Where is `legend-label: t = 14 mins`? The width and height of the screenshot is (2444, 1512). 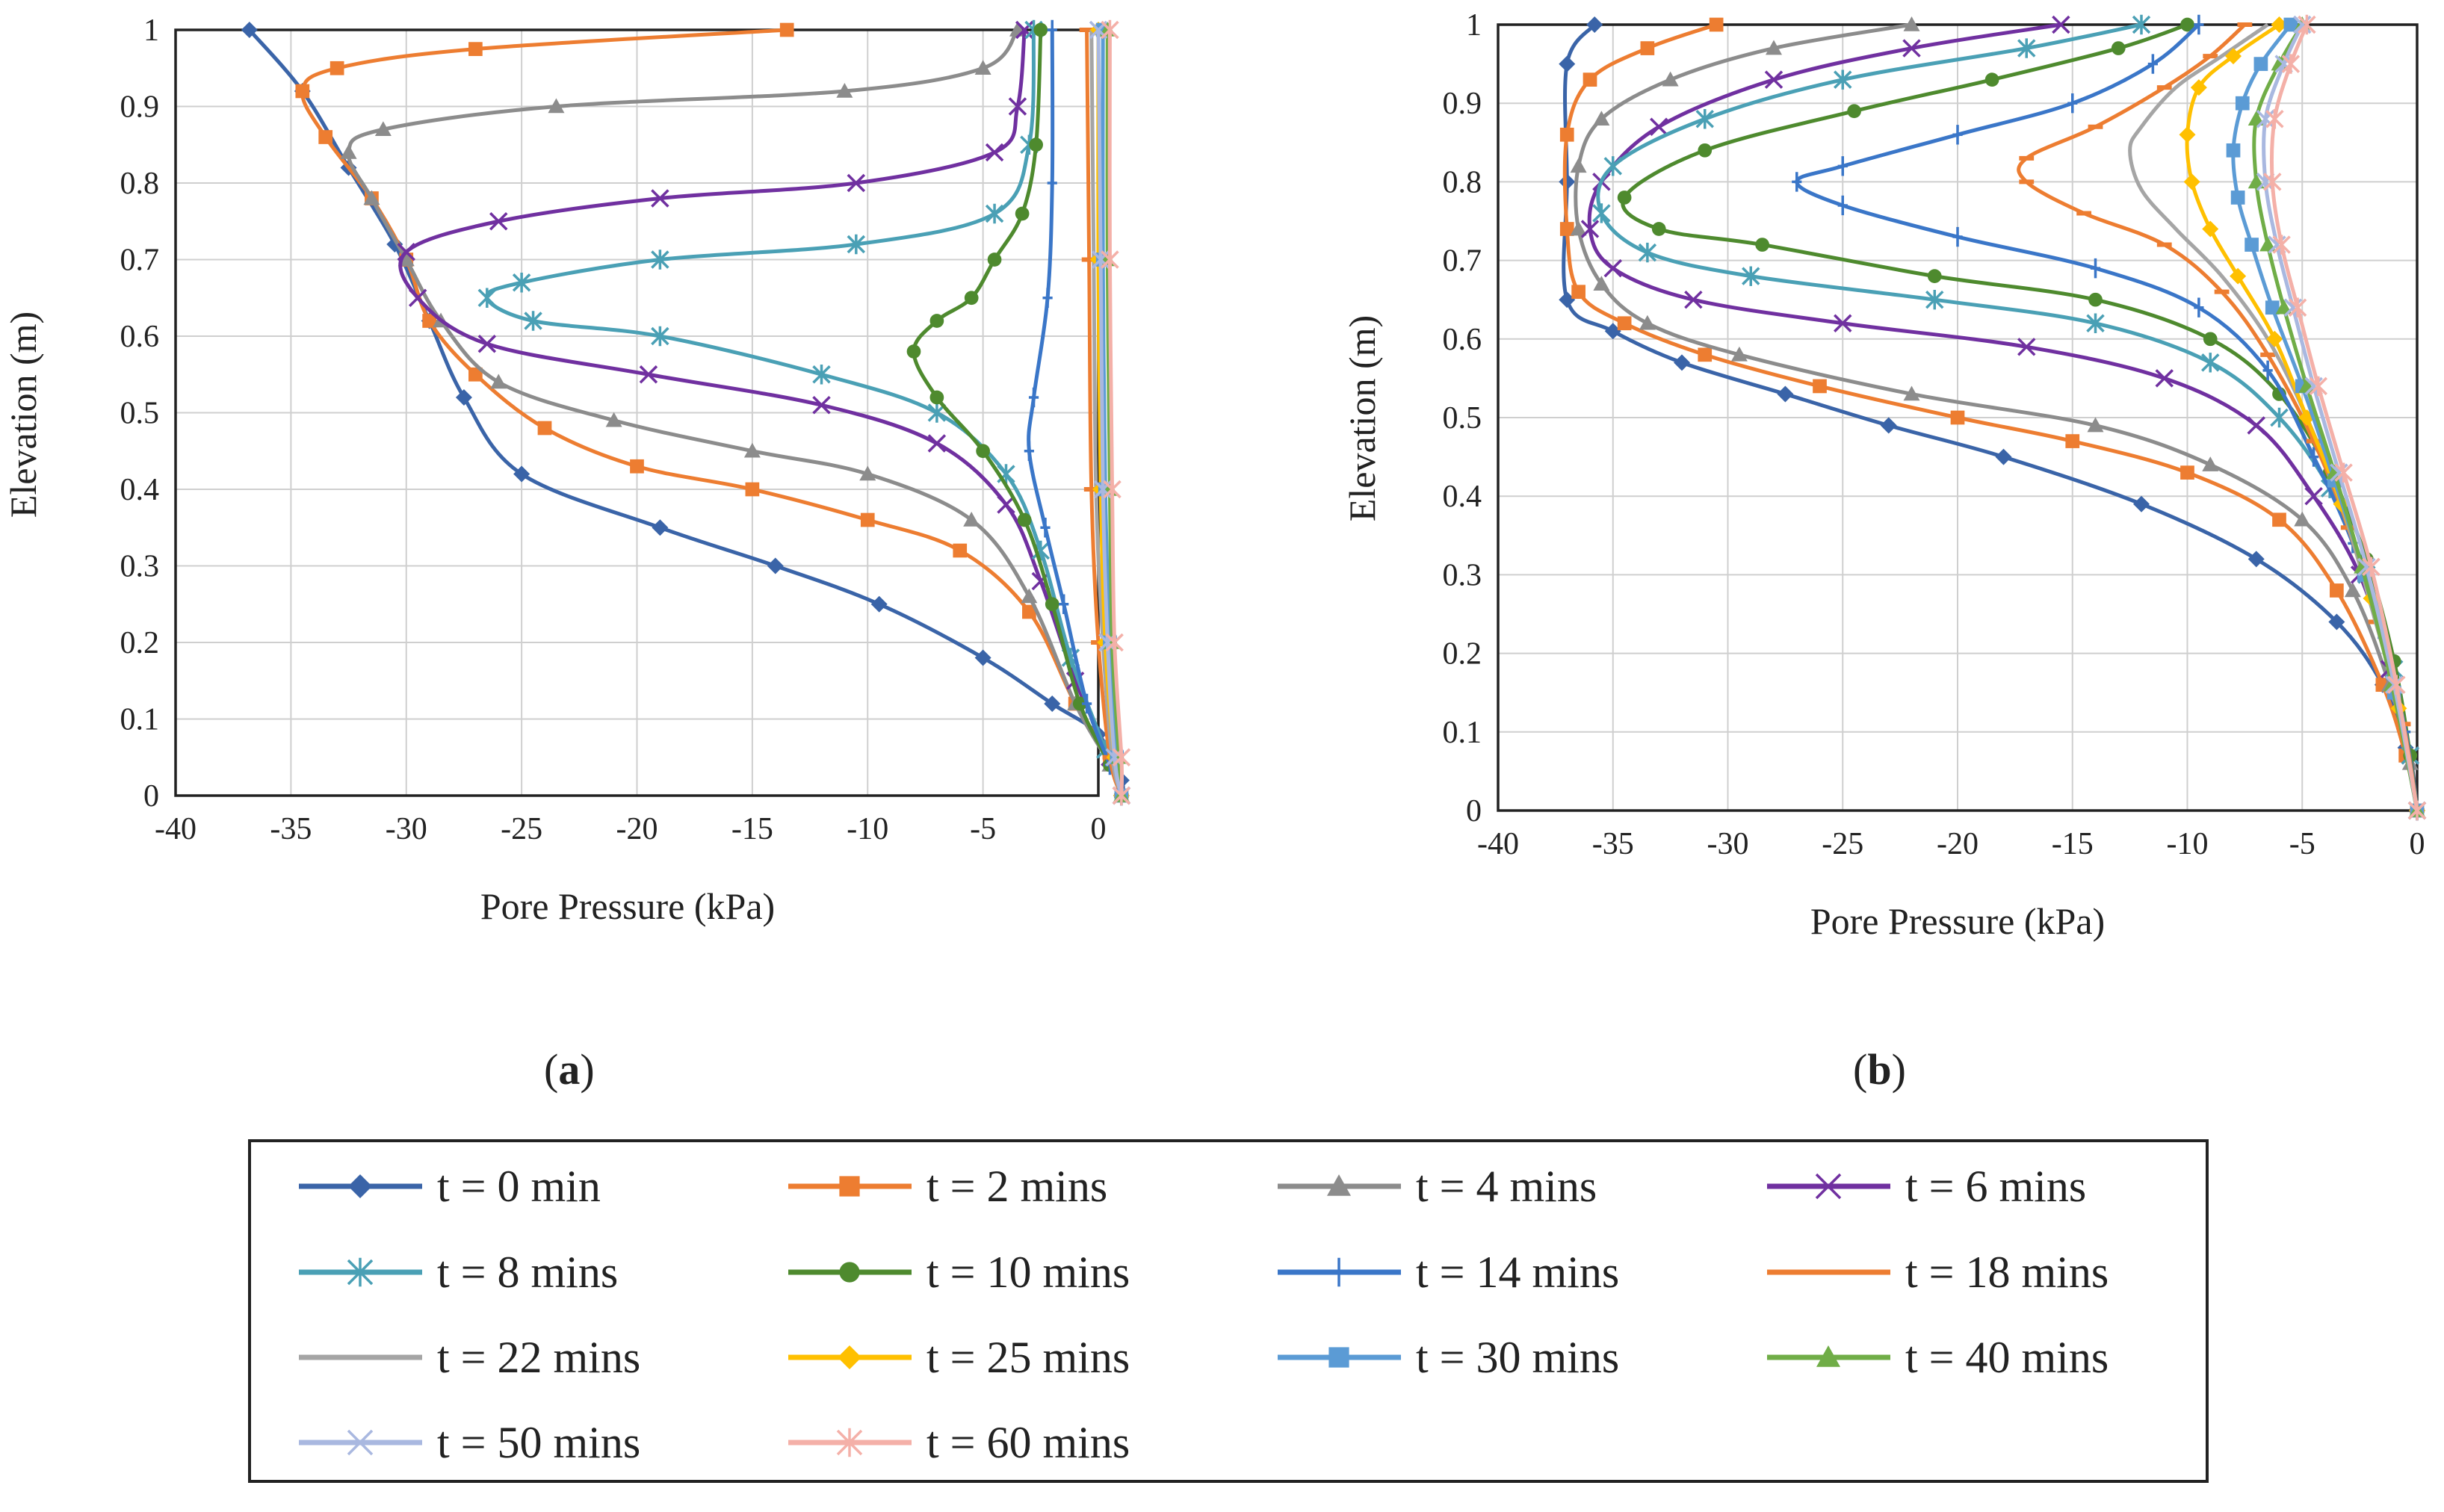 legend-label: t = 14 mins is located at coordinates (1518, 1272).